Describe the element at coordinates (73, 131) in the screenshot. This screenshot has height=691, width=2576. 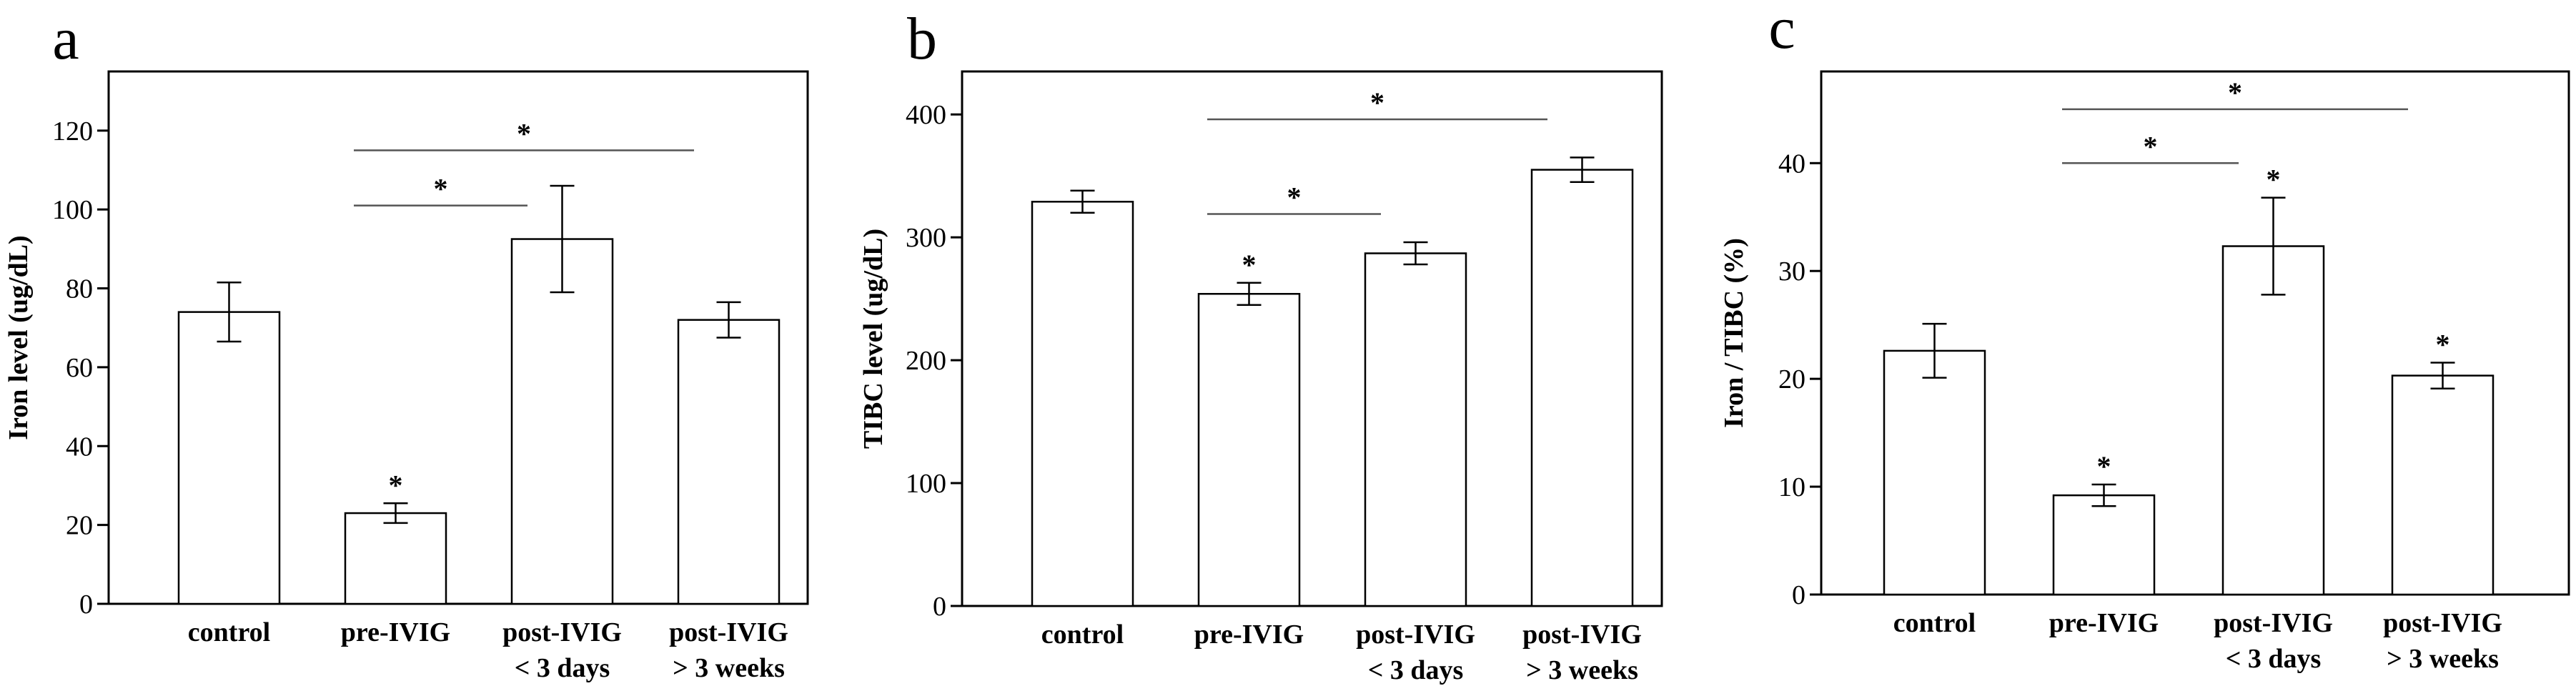
I see `y-tick-label: 120` at that location.